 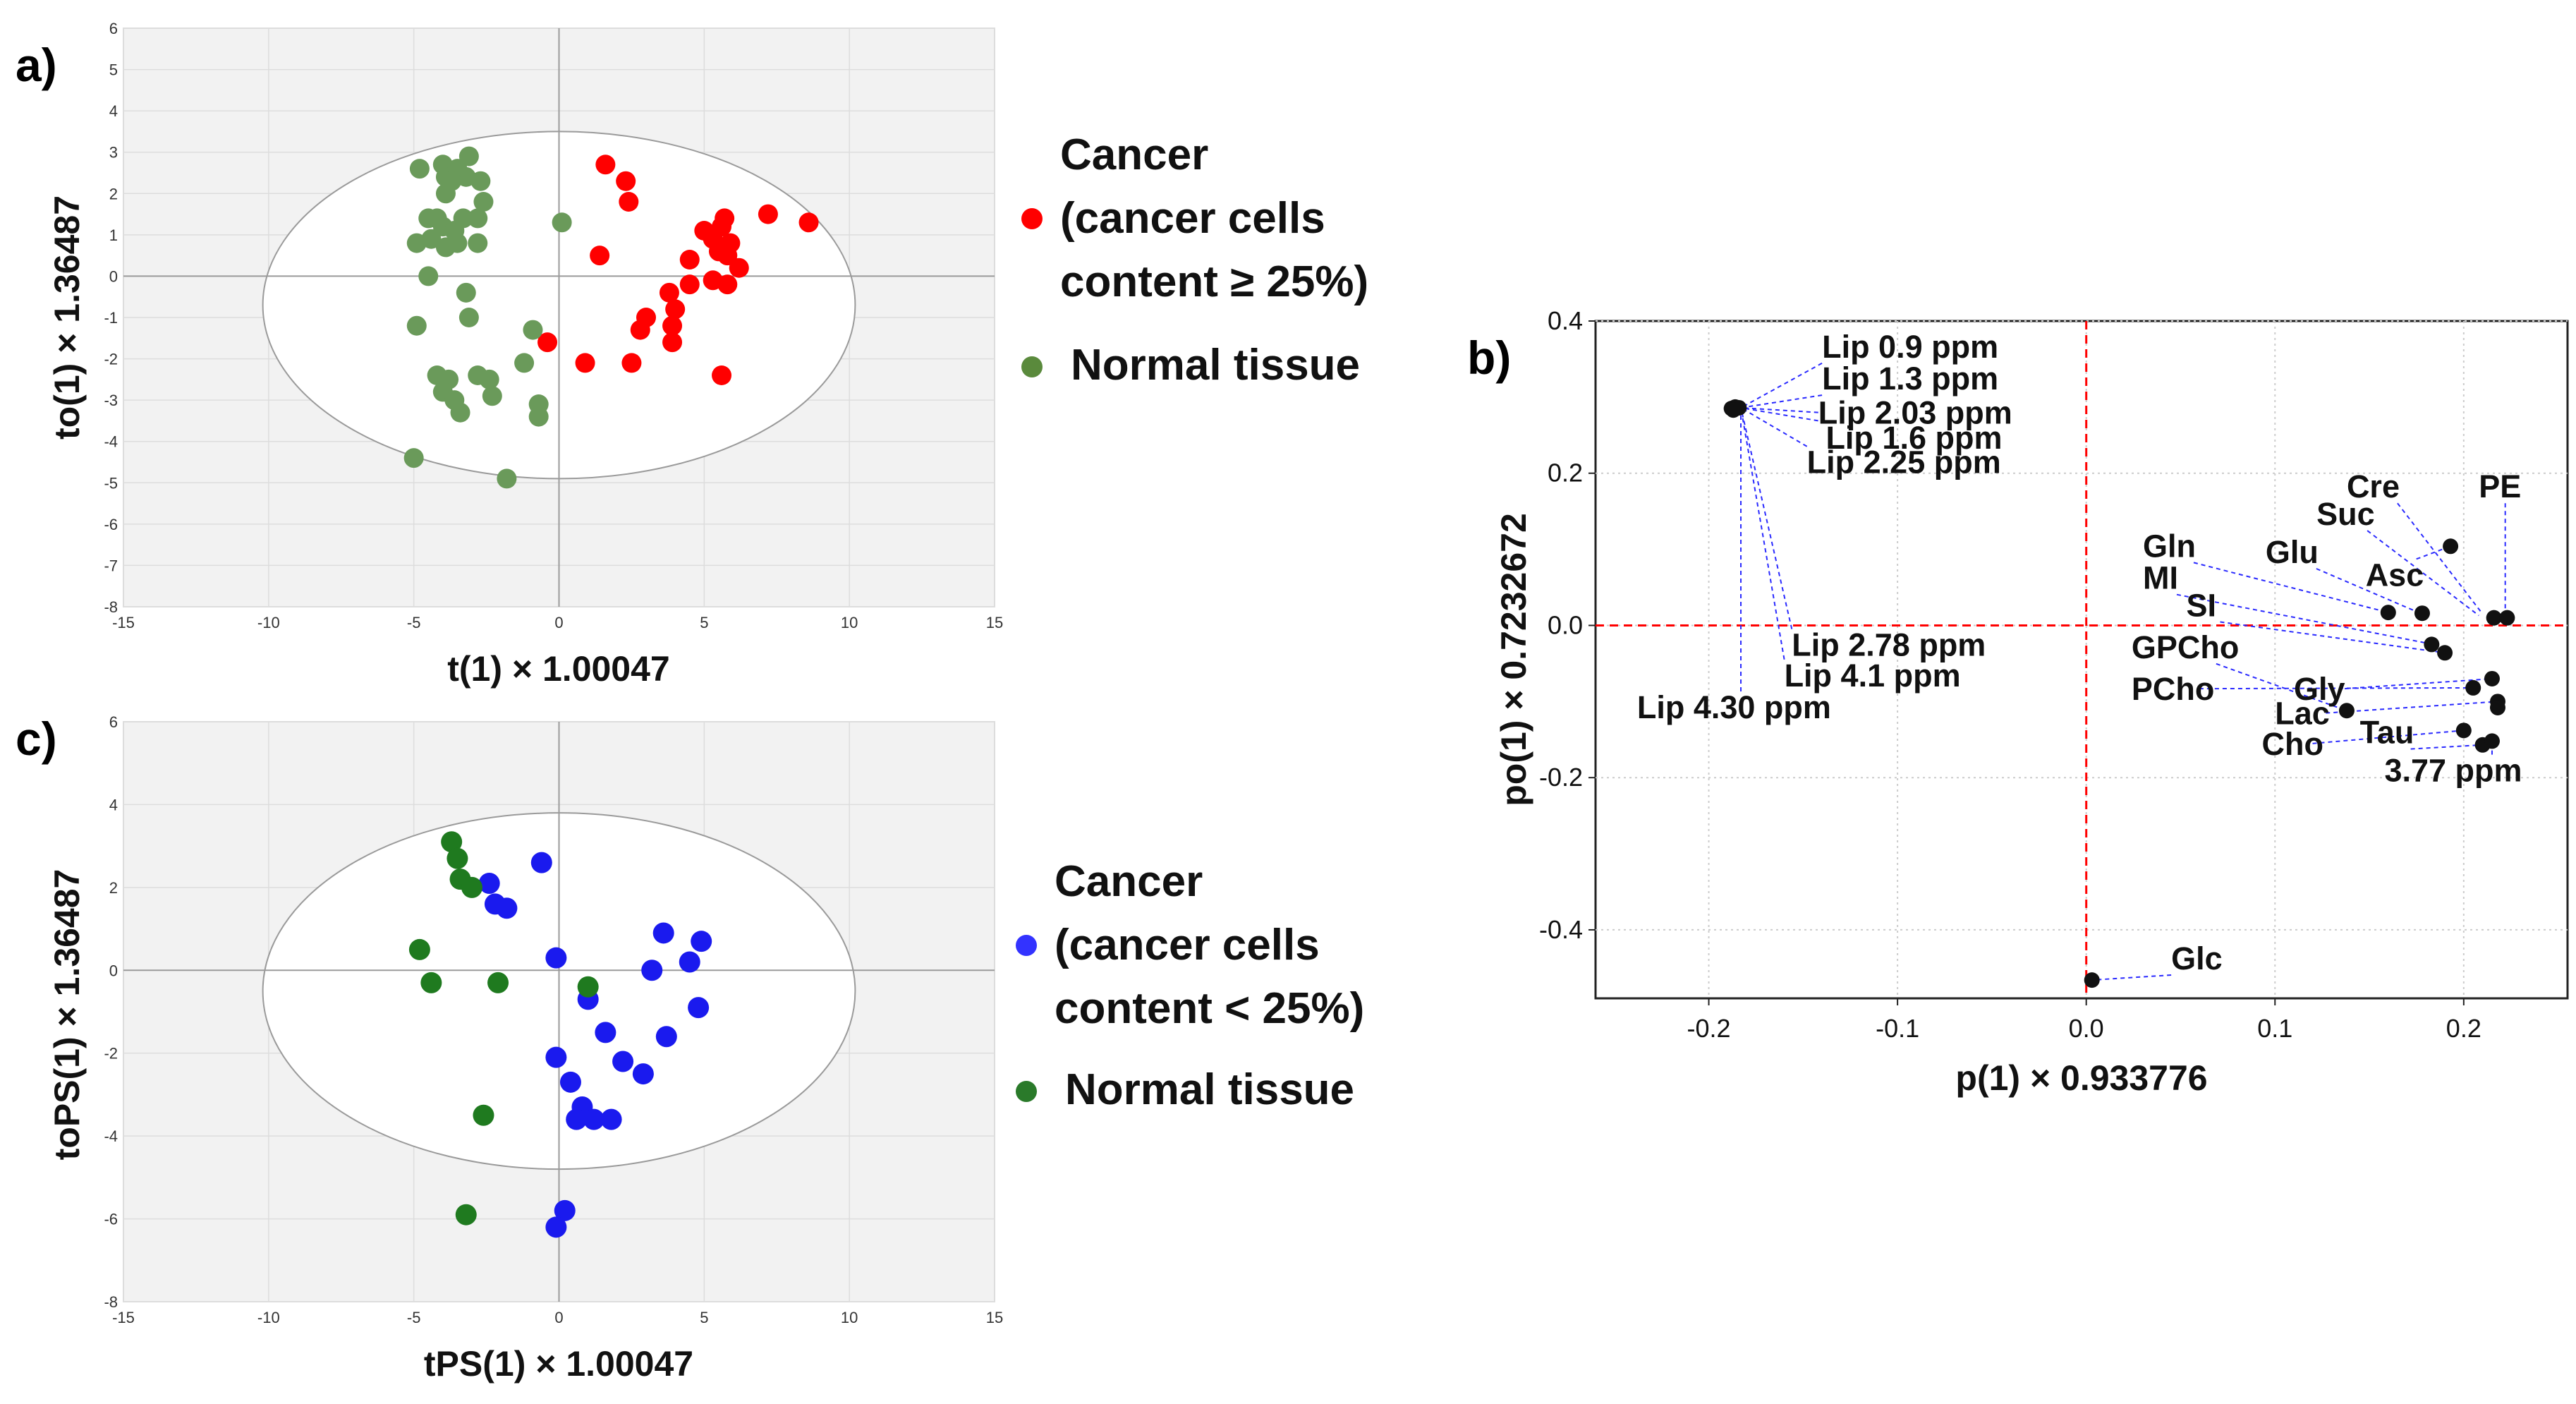 I want to click on y-tick-label: 2, so click(x=113, y=888).